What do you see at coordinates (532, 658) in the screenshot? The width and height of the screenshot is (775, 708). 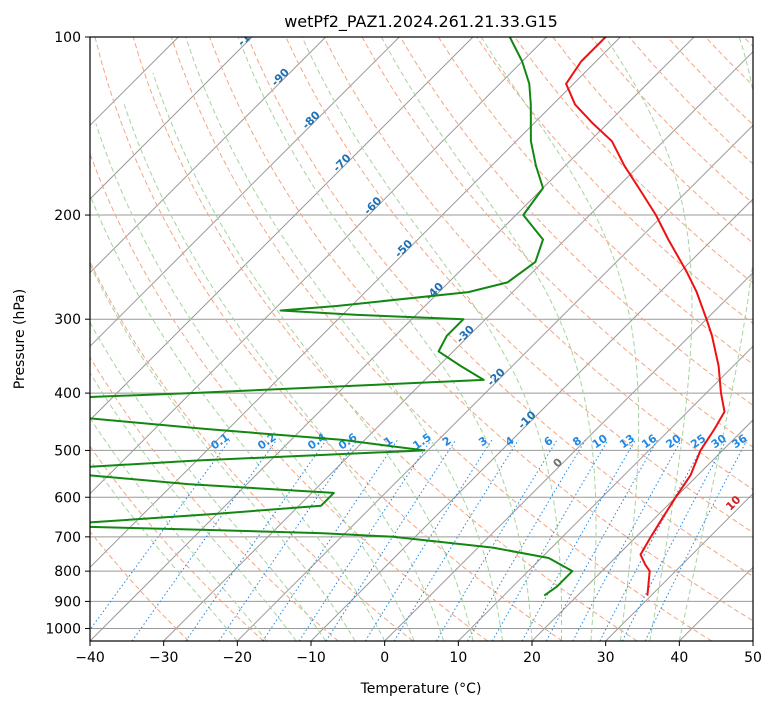 I see `x-tick-label: 20` at bounding box center [532, 658].